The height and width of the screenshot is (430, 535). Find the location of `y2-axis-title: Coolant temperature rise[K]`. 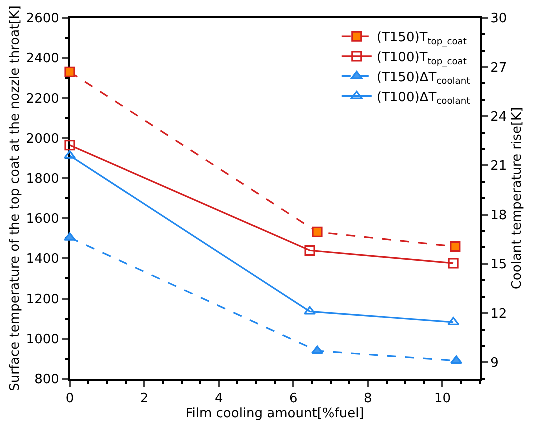

y2-axis-title: Coolant temperature rise[K] is located at coordinates (518, 198).